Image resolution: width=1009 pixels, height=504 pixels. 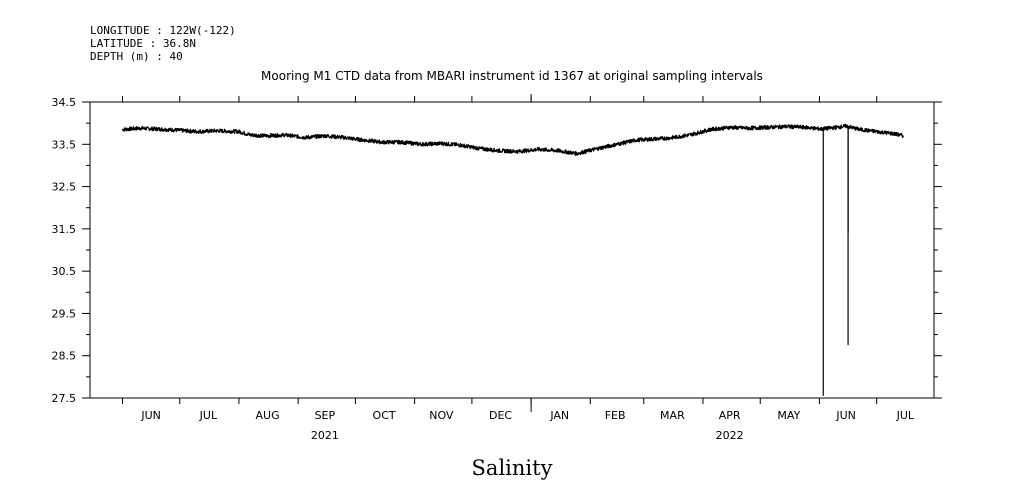 What do you see at coordinates (325, 435) in the screenshot?
I see `x-year-label: 2021` at bounding box center [325, 435].